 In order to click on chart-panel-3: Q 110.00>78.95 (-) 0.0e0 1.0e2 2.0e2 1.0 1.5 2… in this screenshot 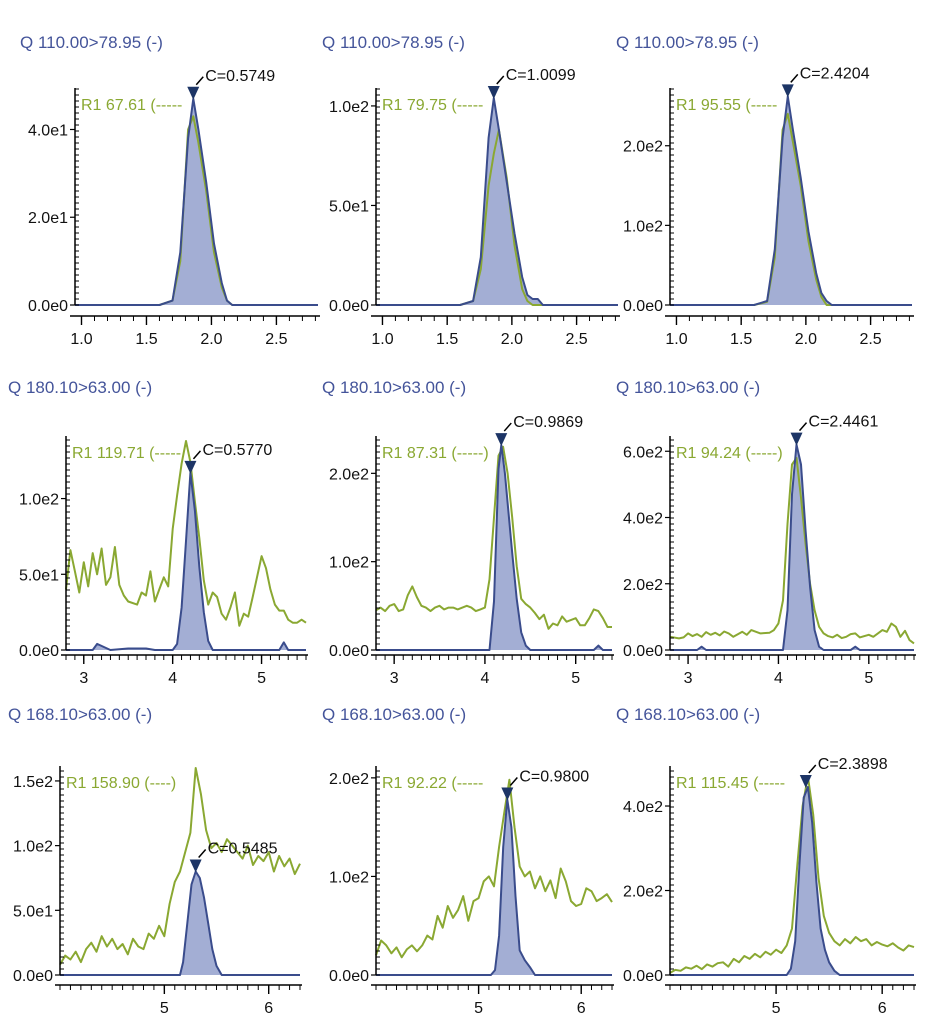, I will do `click(765, 190)`.